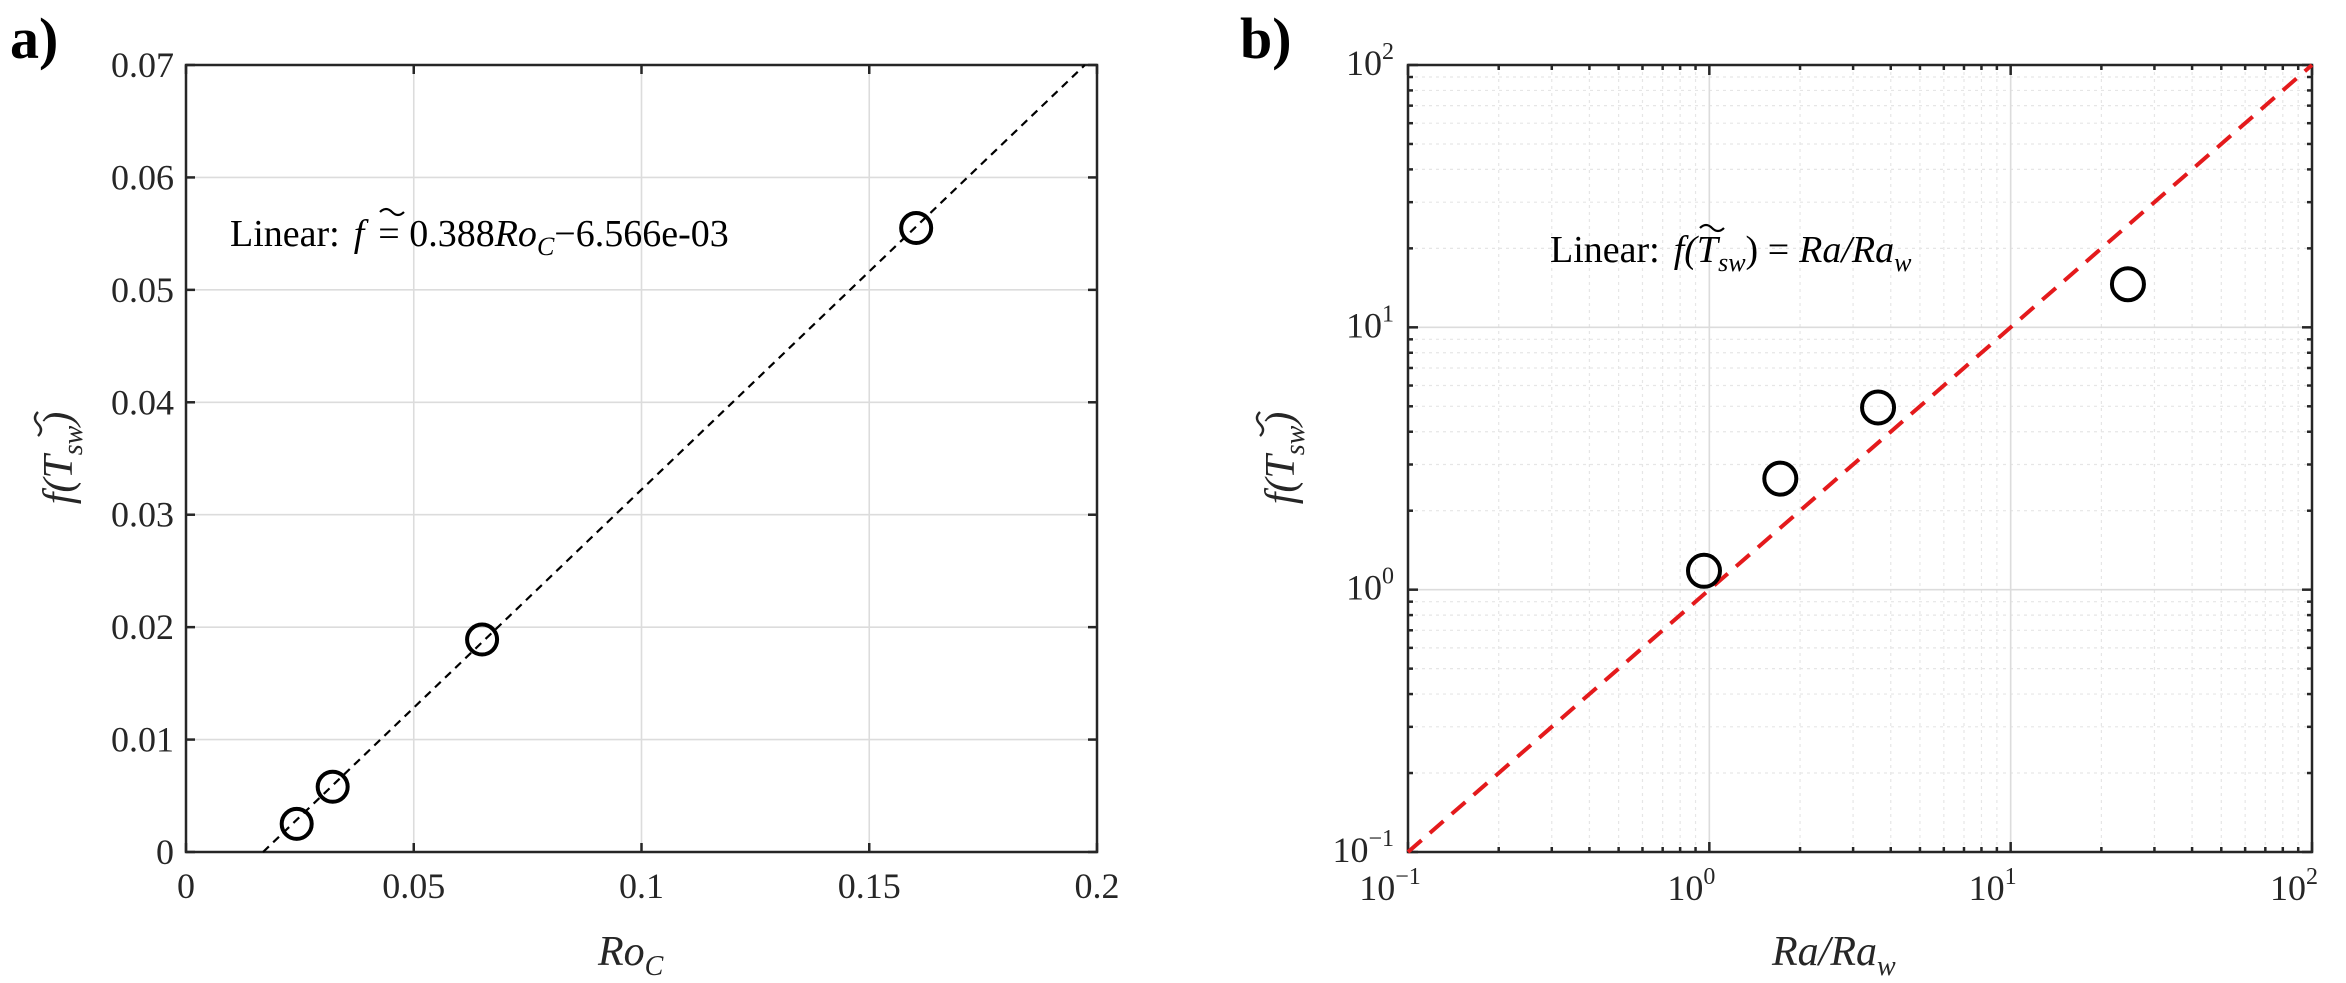 The width and height of the screenshot is (2346, 983). What do you see at coordinates (142, 458) in the screenshot?
I see `panel-a-y-tick-labels: 0 0.01 0.02 0.03 0.04 0.05 0.06 0.07` at bounding box center [142, 458].